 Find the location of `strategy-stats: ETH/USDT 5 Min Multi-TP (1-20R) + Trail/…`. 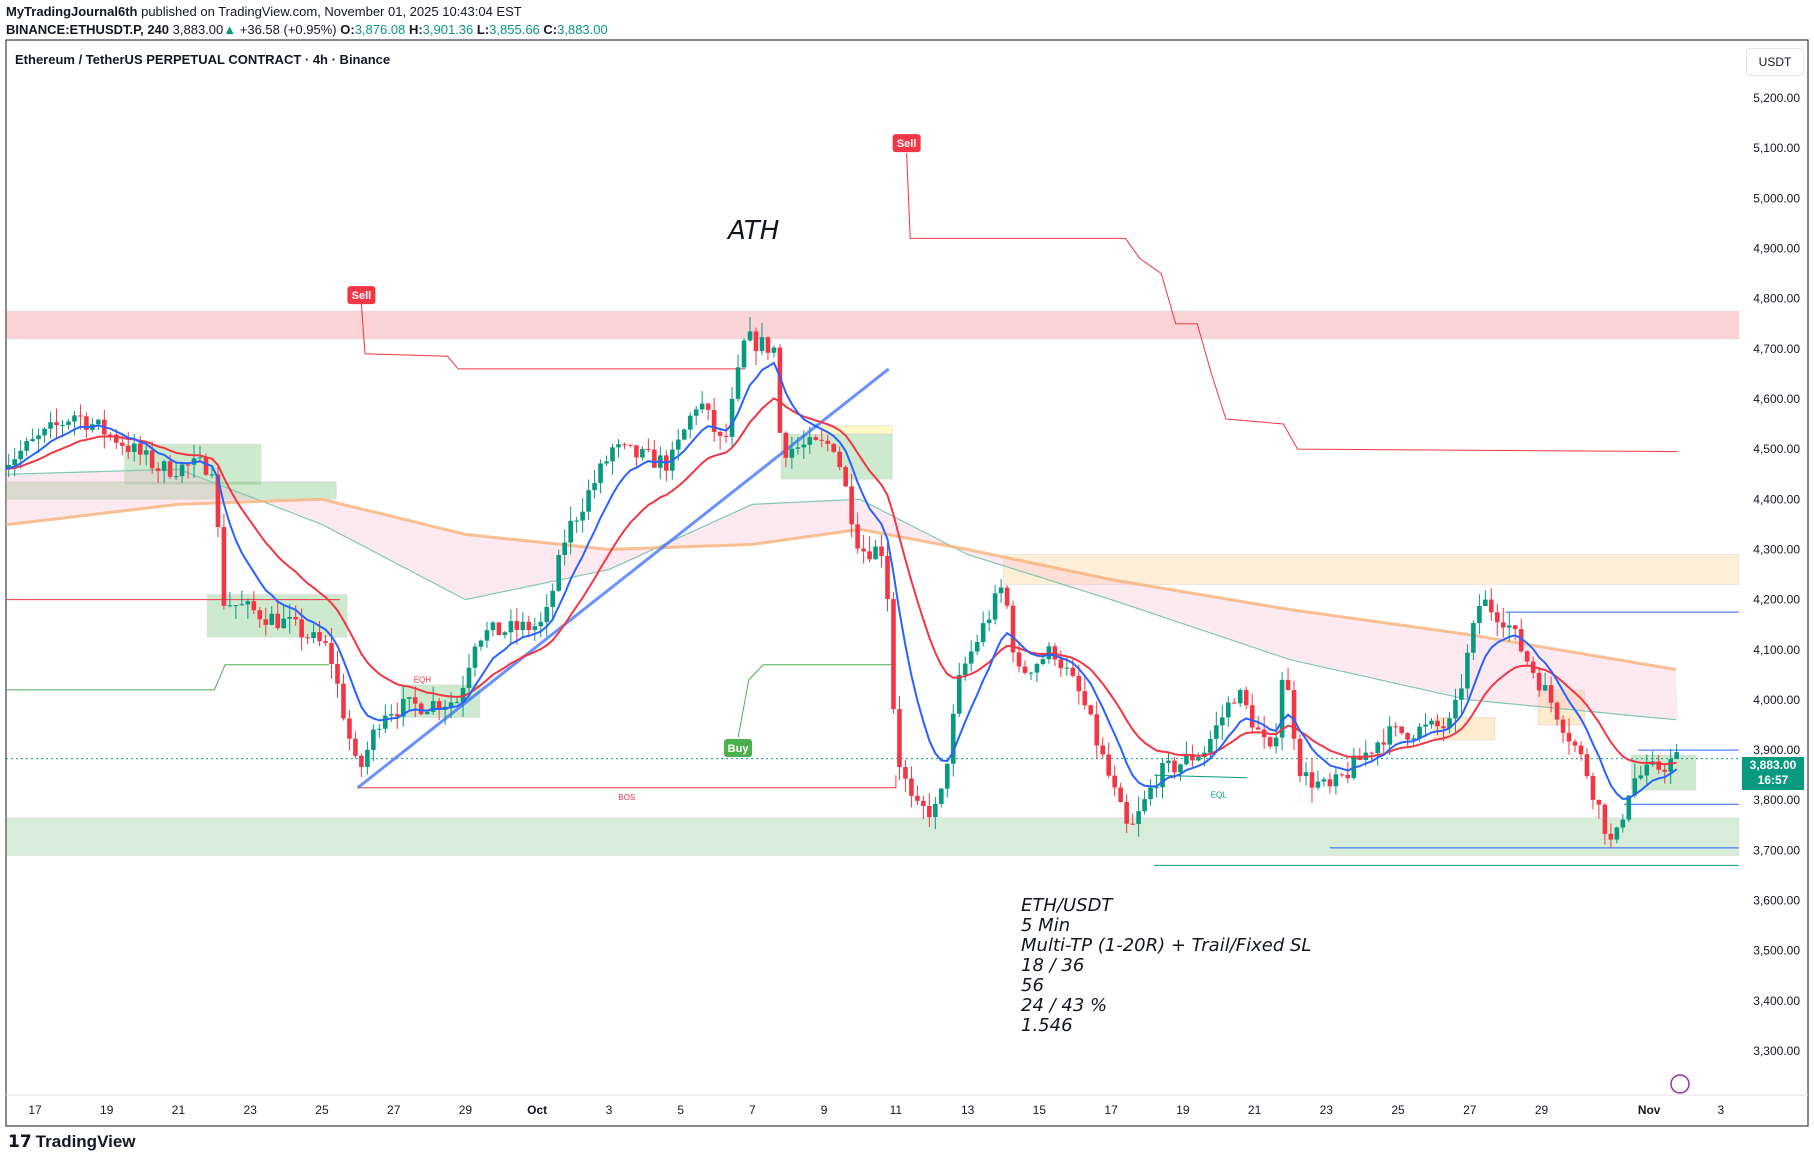

strategy-stats: ETH/USDT 5 Min Multi-TP (1-20R) + Trail/… is located at coordinates (1166, 966).